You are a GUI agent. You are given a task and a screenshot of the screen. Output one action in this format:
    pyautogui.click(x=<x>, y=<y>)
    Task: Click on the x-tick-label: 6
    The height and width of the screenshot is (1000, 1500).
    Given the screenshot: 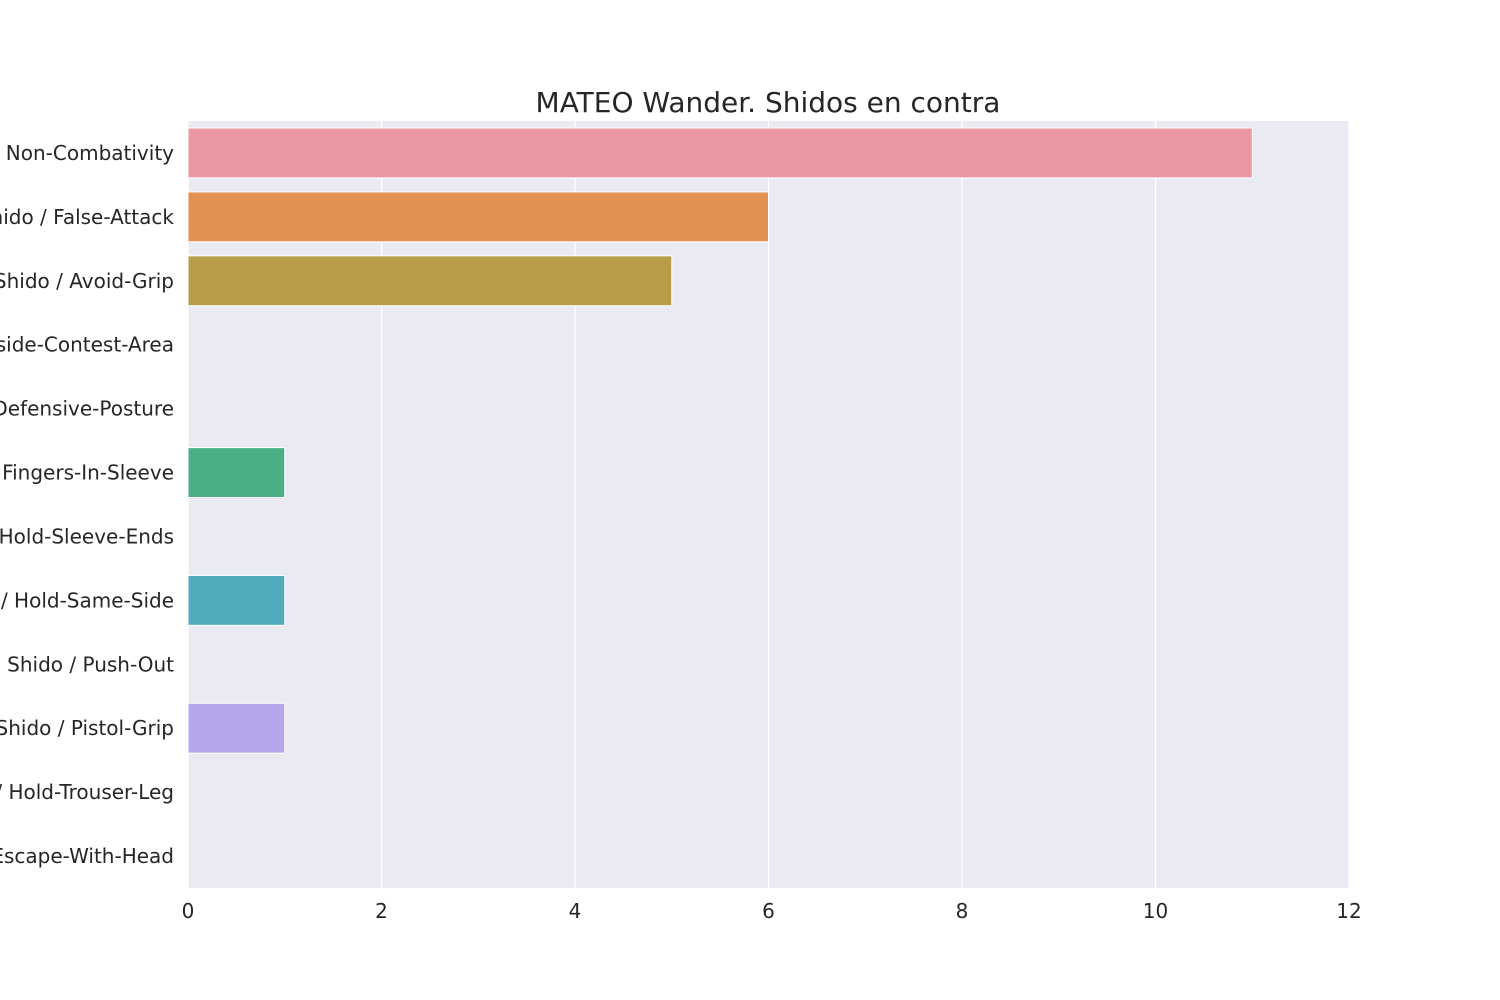 What is the action you would take?
    pyautogui.click(x=768, y=911)
    